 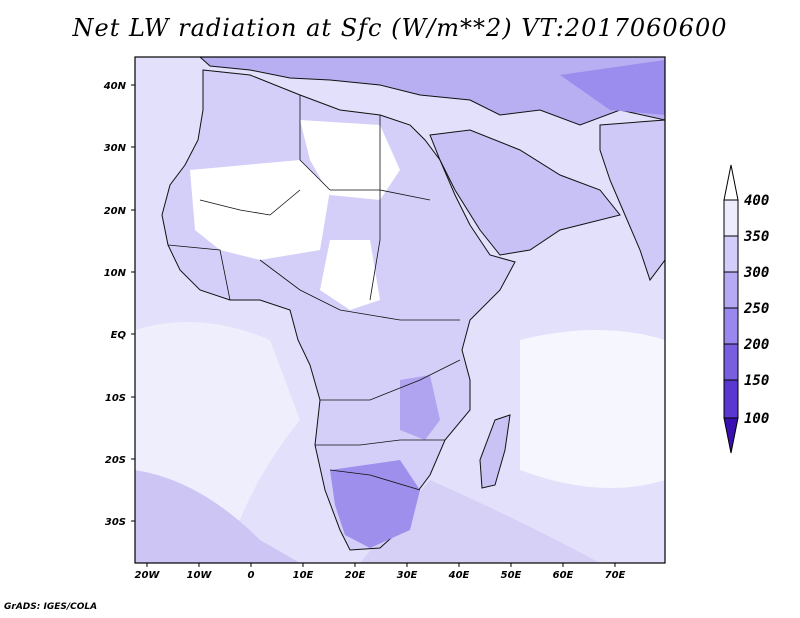 What do you see at coordinates (115, 522) in the screenshot?
I see `y-tick-label: 30S` at bounding box center [115, 522].